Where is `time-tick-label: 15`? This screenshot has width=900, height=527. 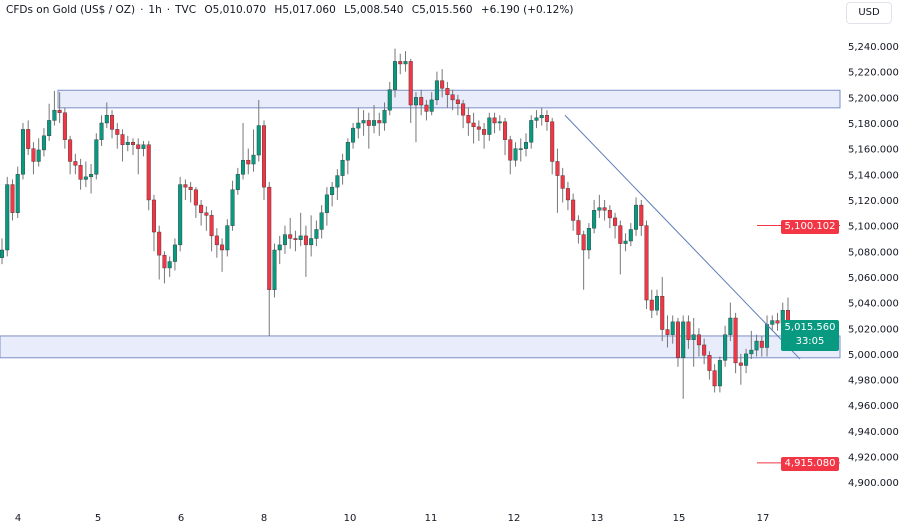 time-tick-label: 15 is located at coordinates (679, 518).